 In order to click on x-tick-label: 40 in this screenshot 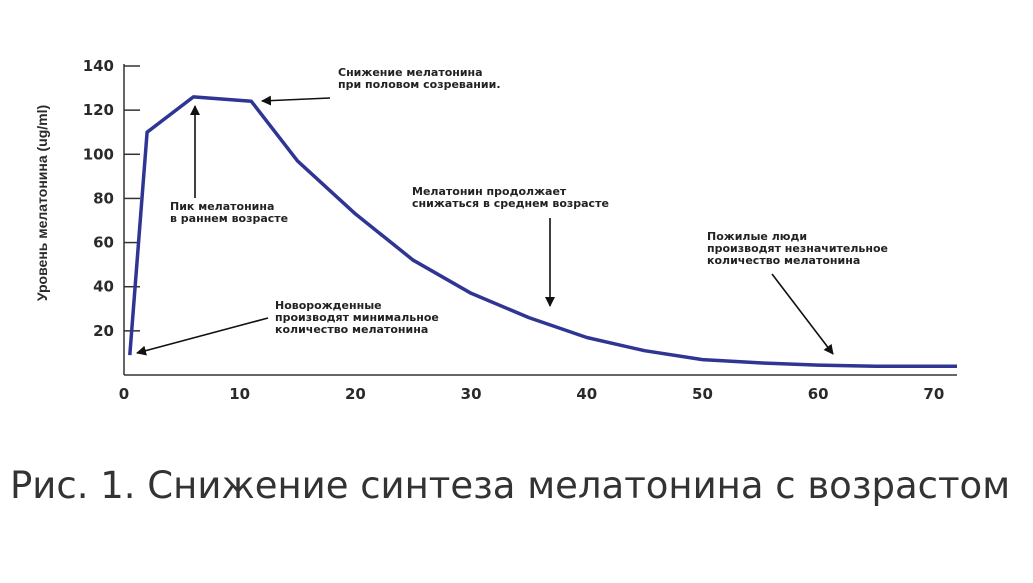, I will do `click(586, 394)`.